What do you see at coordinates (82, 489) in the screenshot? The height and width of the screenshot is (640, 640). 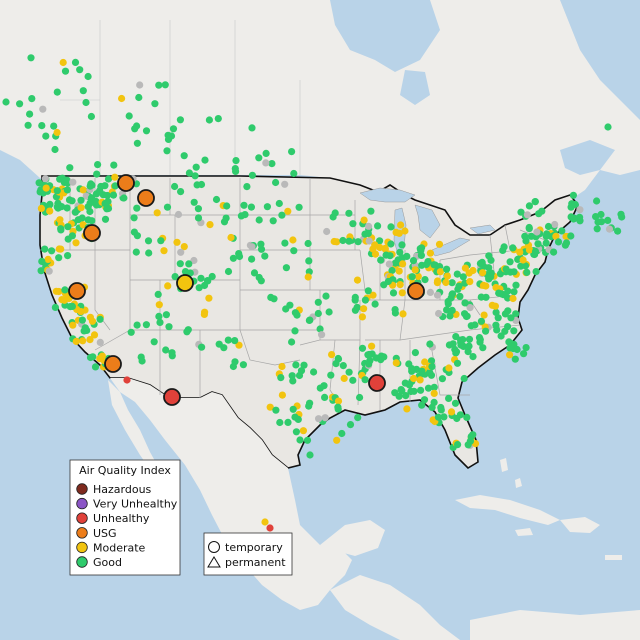 I see `legend-swatch-hazardous` at bounding box center [82, 489].